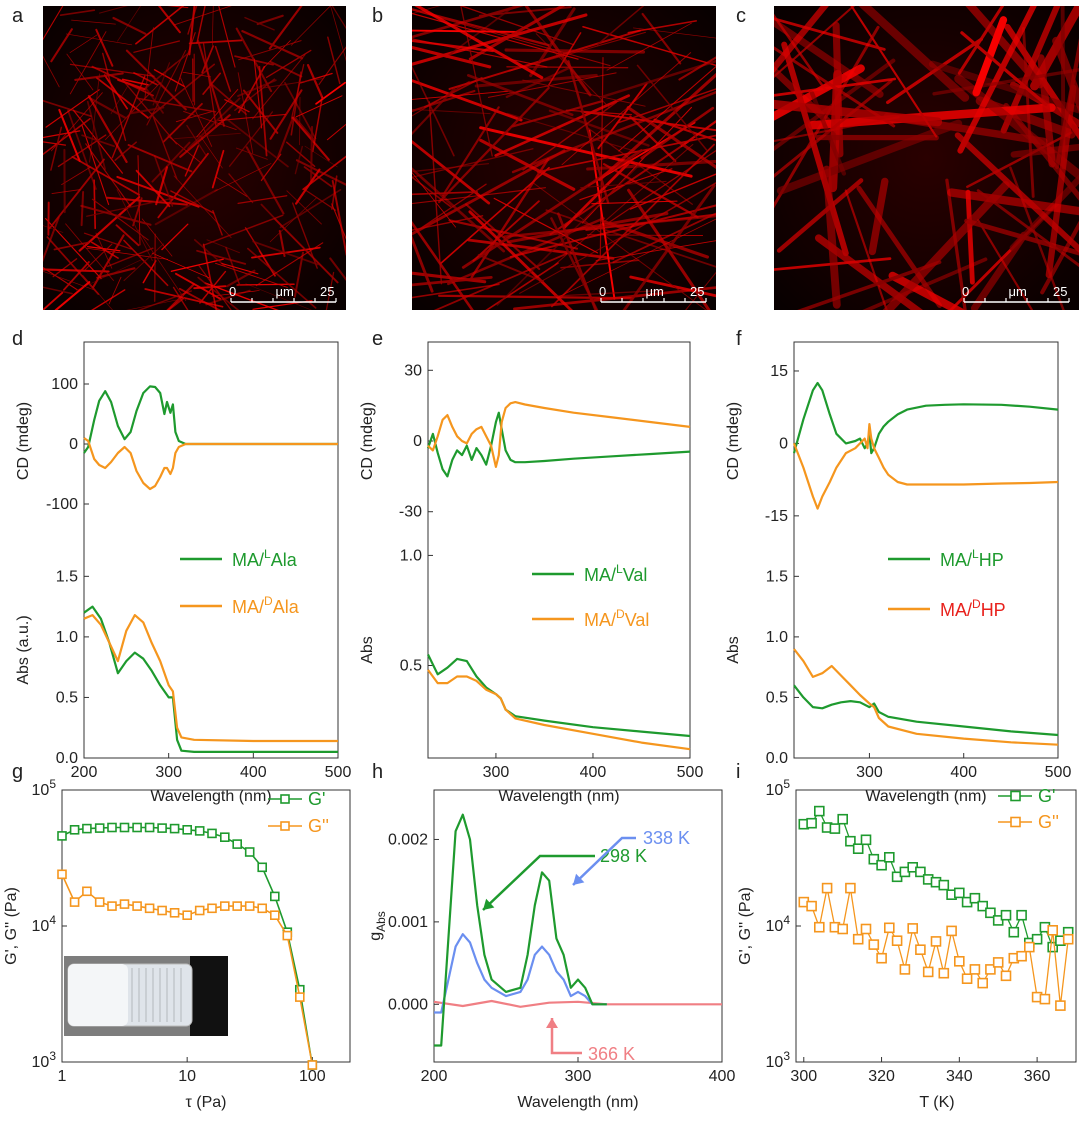 The width and height of the screenshot is (1080, 1124). Describe the element at coordinates (566, 1036) in the screenshot. I see `annotation-arrow-366k` at that location.